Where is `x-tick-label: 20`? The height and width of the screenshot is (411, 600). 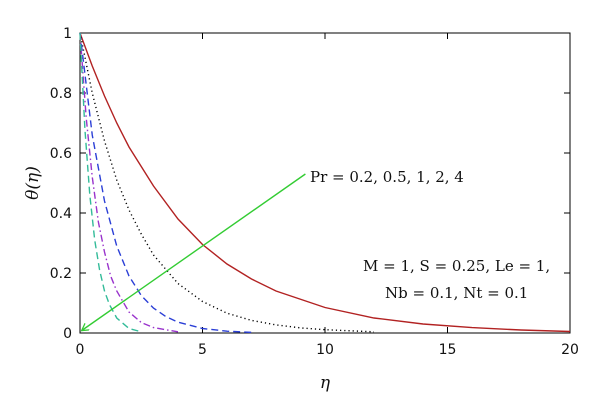 x-tick-label: 20 is located at coordinates (570, 350).